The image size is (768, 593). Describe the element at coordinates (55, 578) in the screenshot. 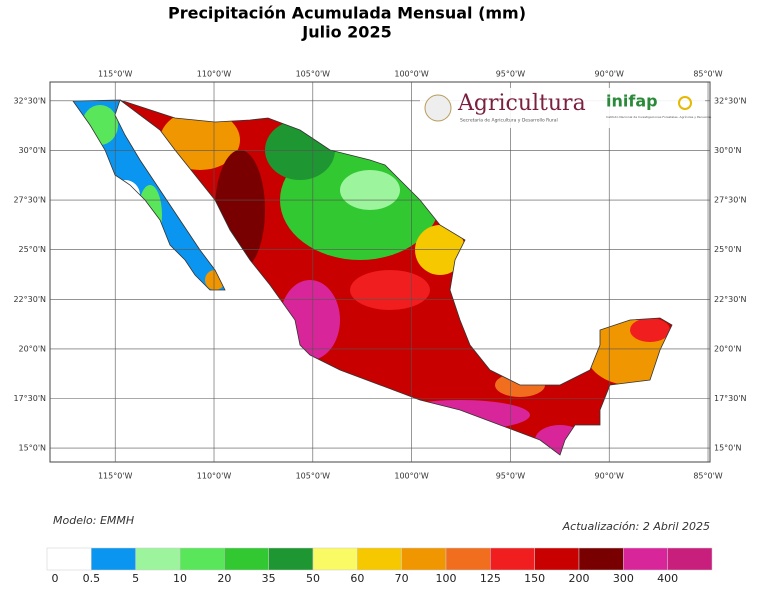

I see `legend-label: 0` at that location.